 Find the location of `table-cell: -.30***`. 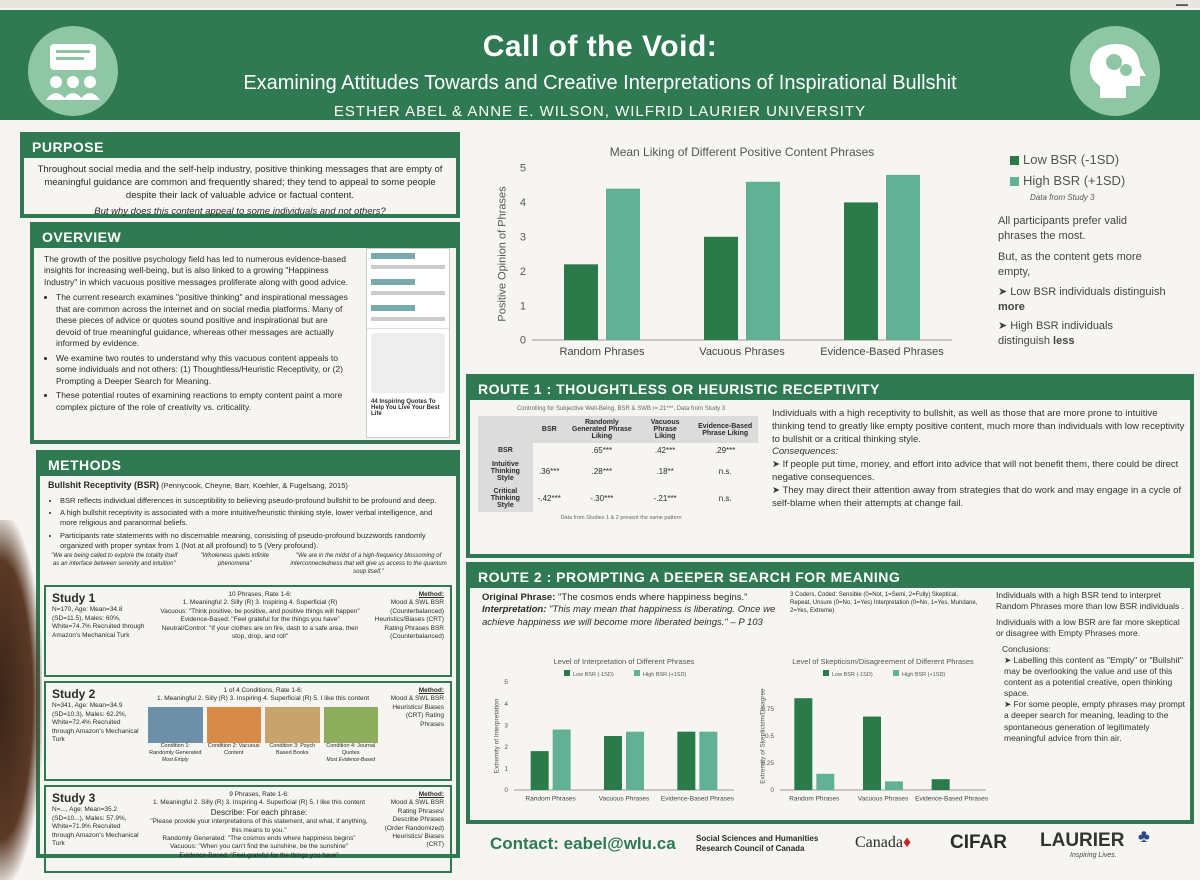

table-cell: -.30*** is located at coordinates (602, 498).